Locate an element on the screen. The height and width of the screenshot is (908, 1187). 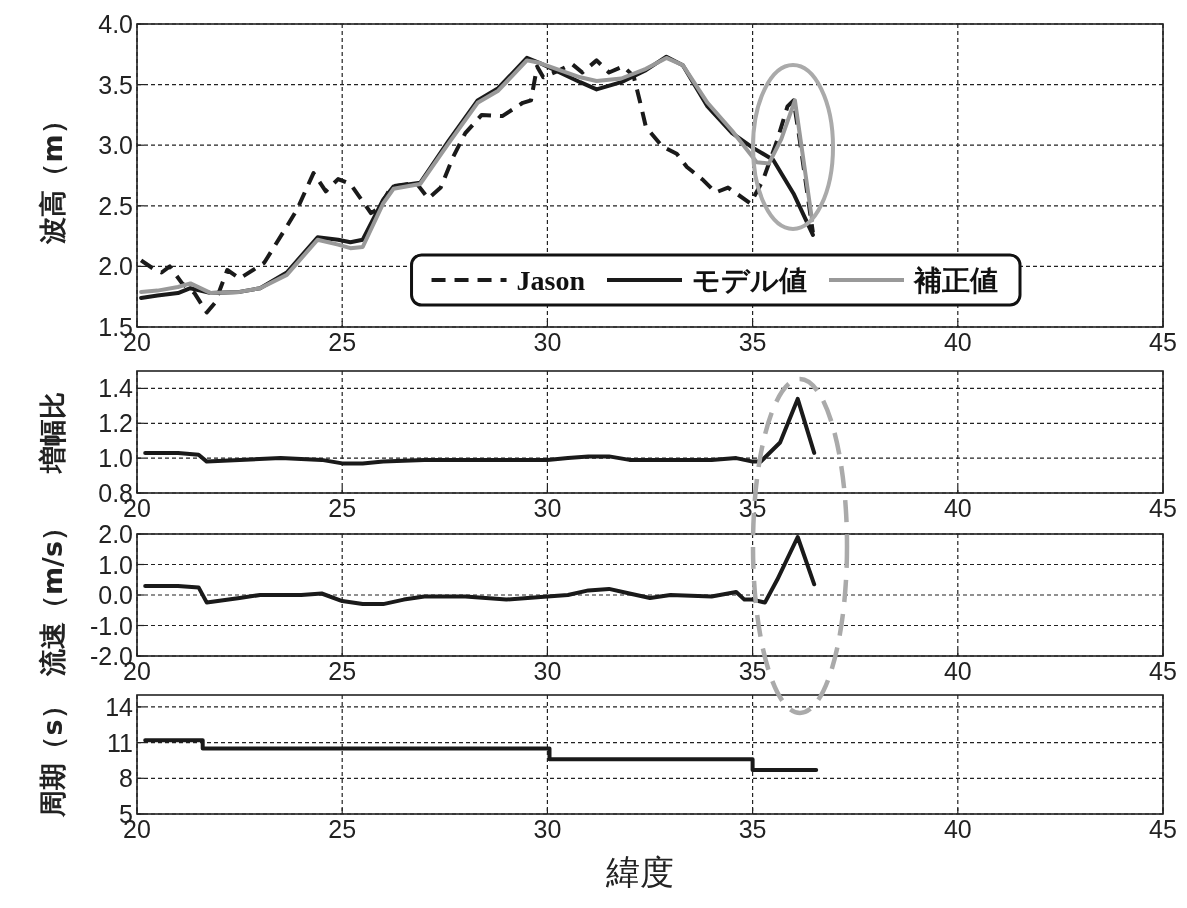
y-axis-title: 流速（m/s） is located at coordinates (52, 595).